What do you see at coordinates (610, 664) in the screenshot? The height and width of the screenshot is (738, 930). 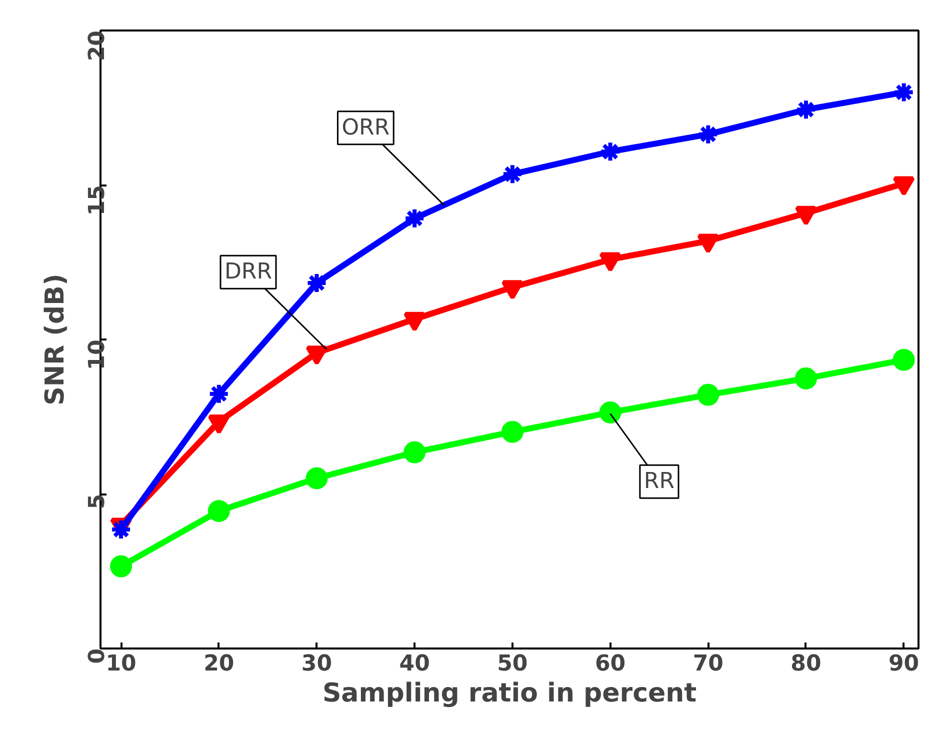 I see `x-tick-label: 60` at bounding box center [610, 664].